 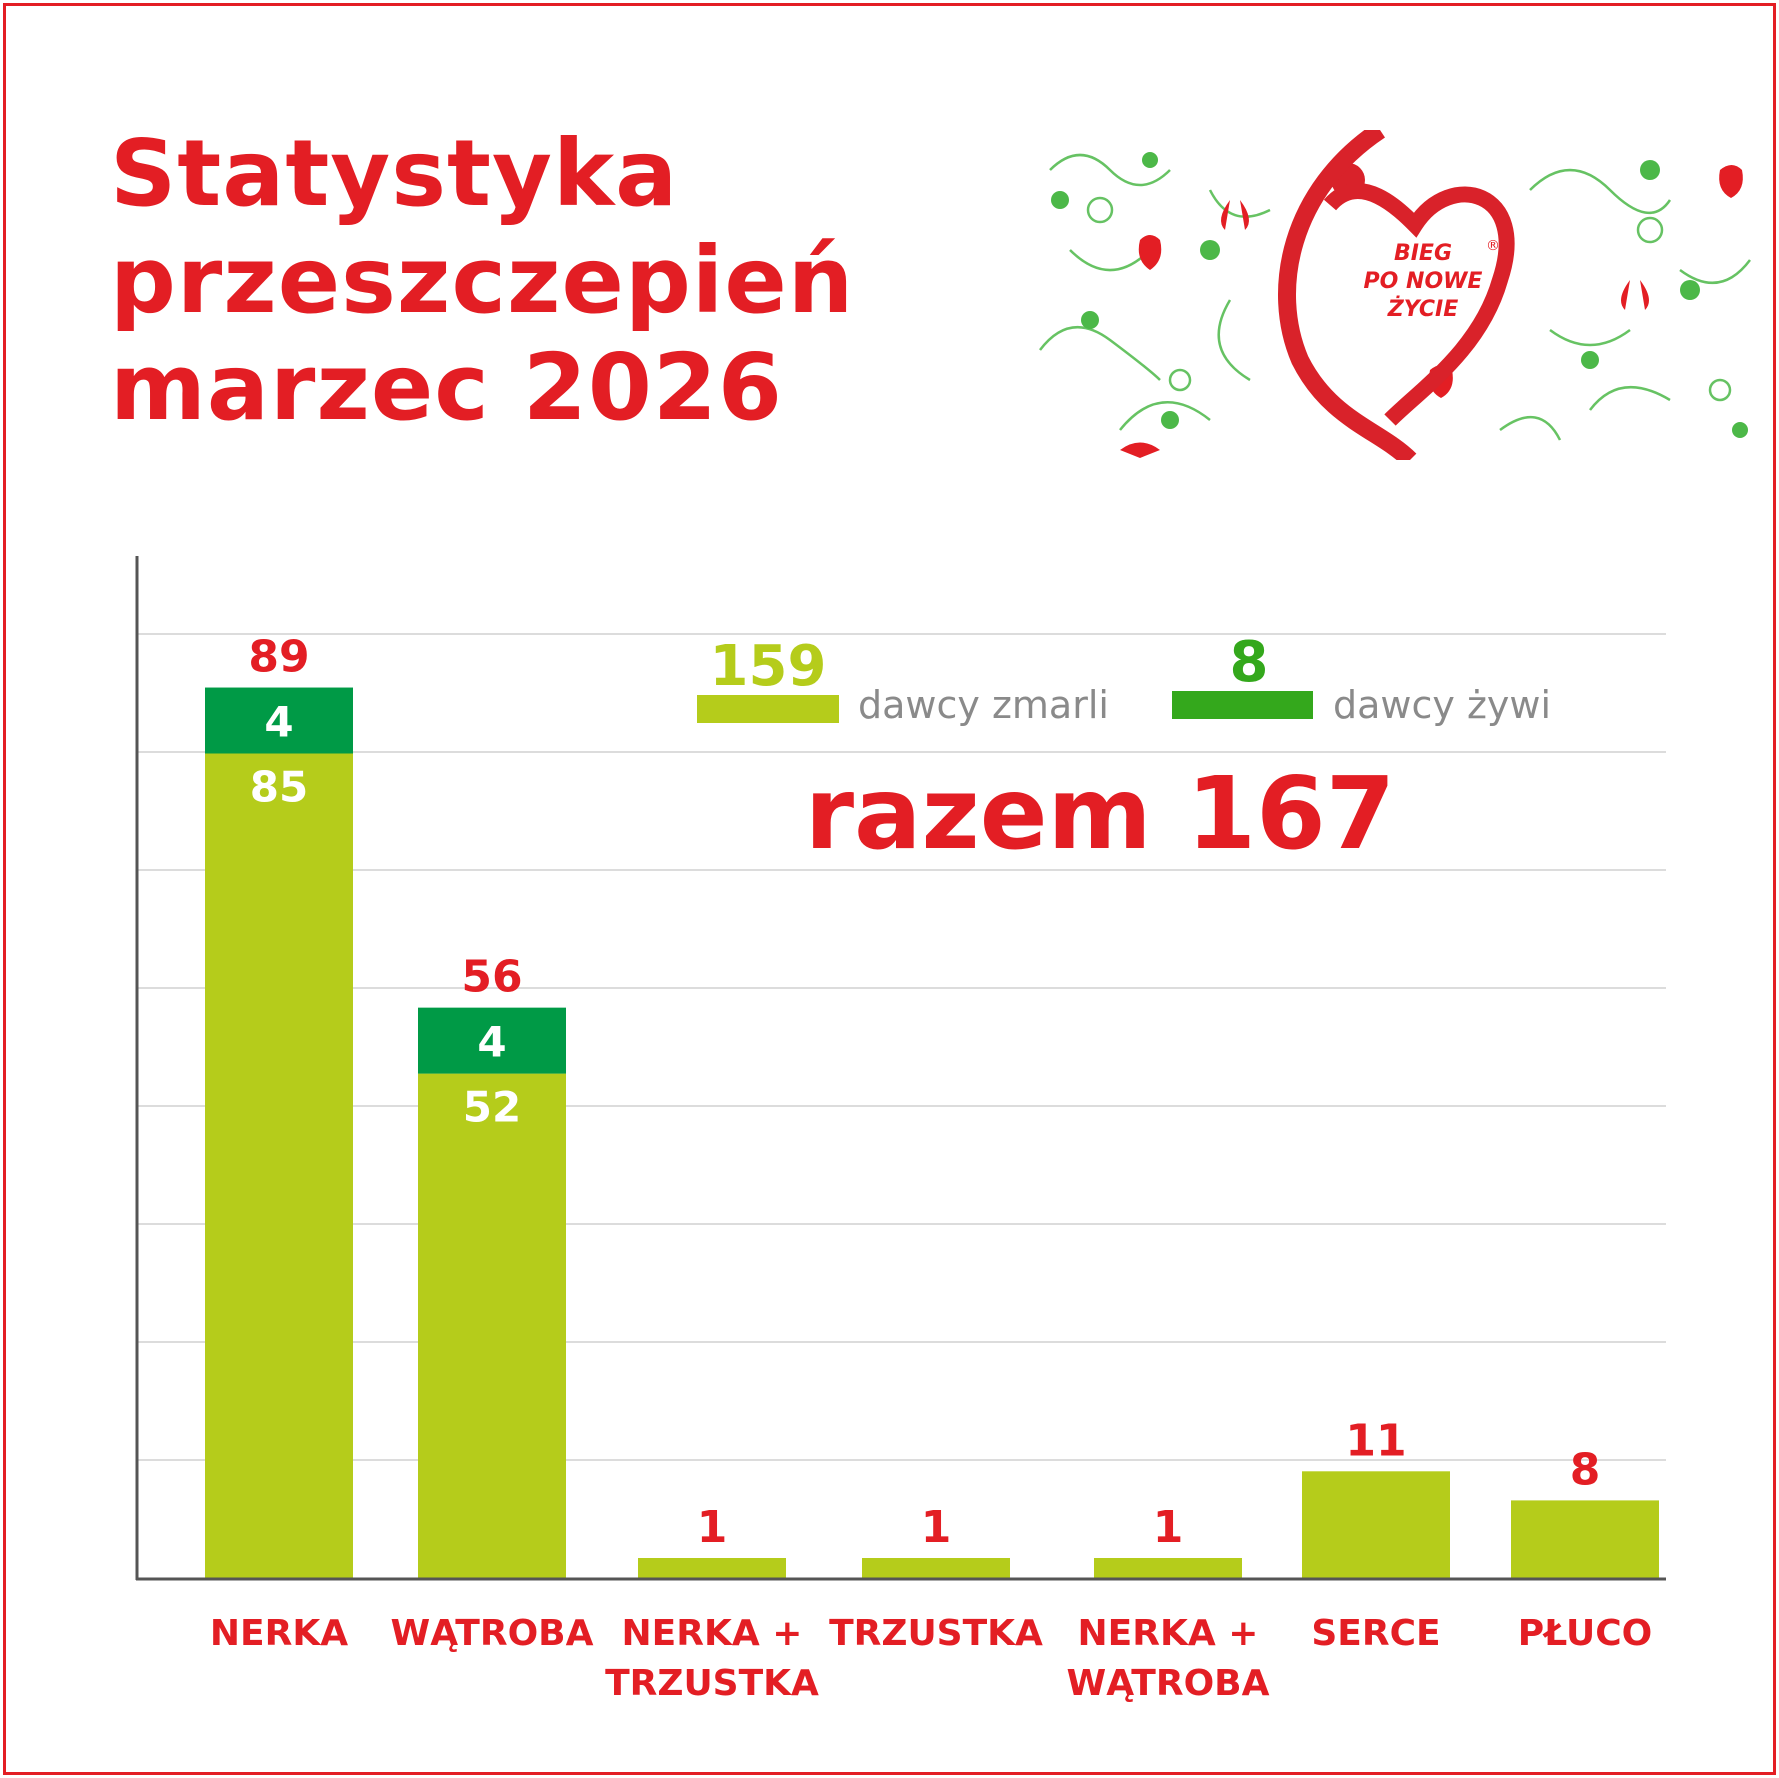 What do you see at coordinates (1423, 281) in the screenshot?
I see `logo-text-2: PO NOWE` at bounding box center [1423, 281].